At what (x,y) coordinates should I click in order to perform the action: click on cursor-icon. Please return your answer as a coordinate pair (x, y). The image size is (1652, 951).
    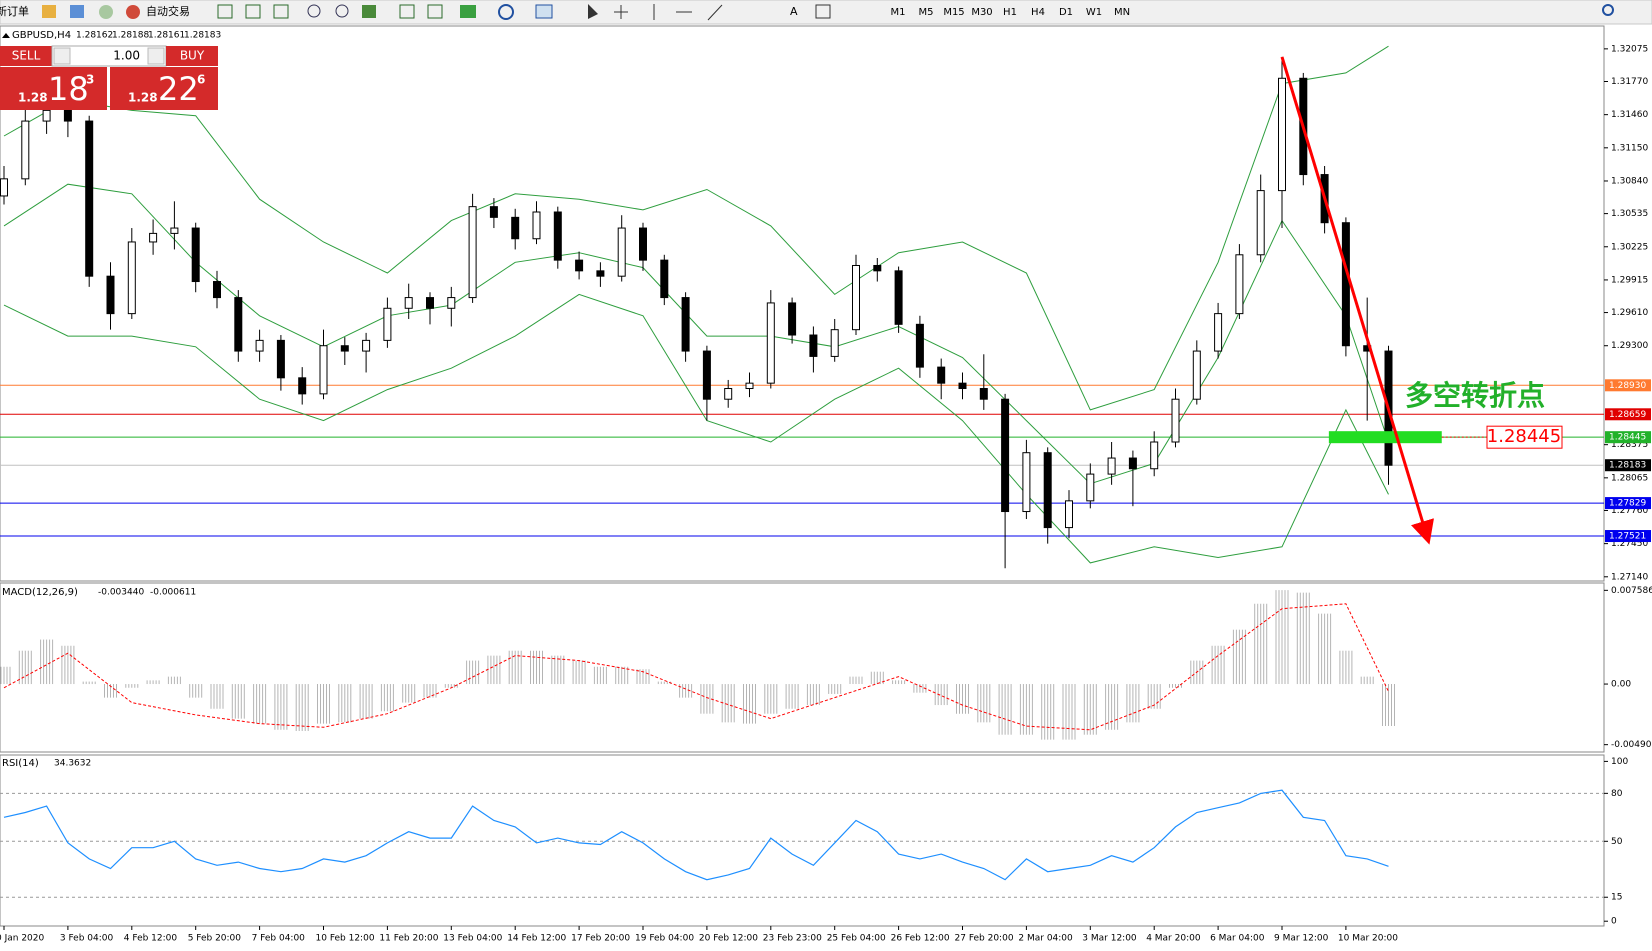
    Looking at the image, I should click on (593, 11).